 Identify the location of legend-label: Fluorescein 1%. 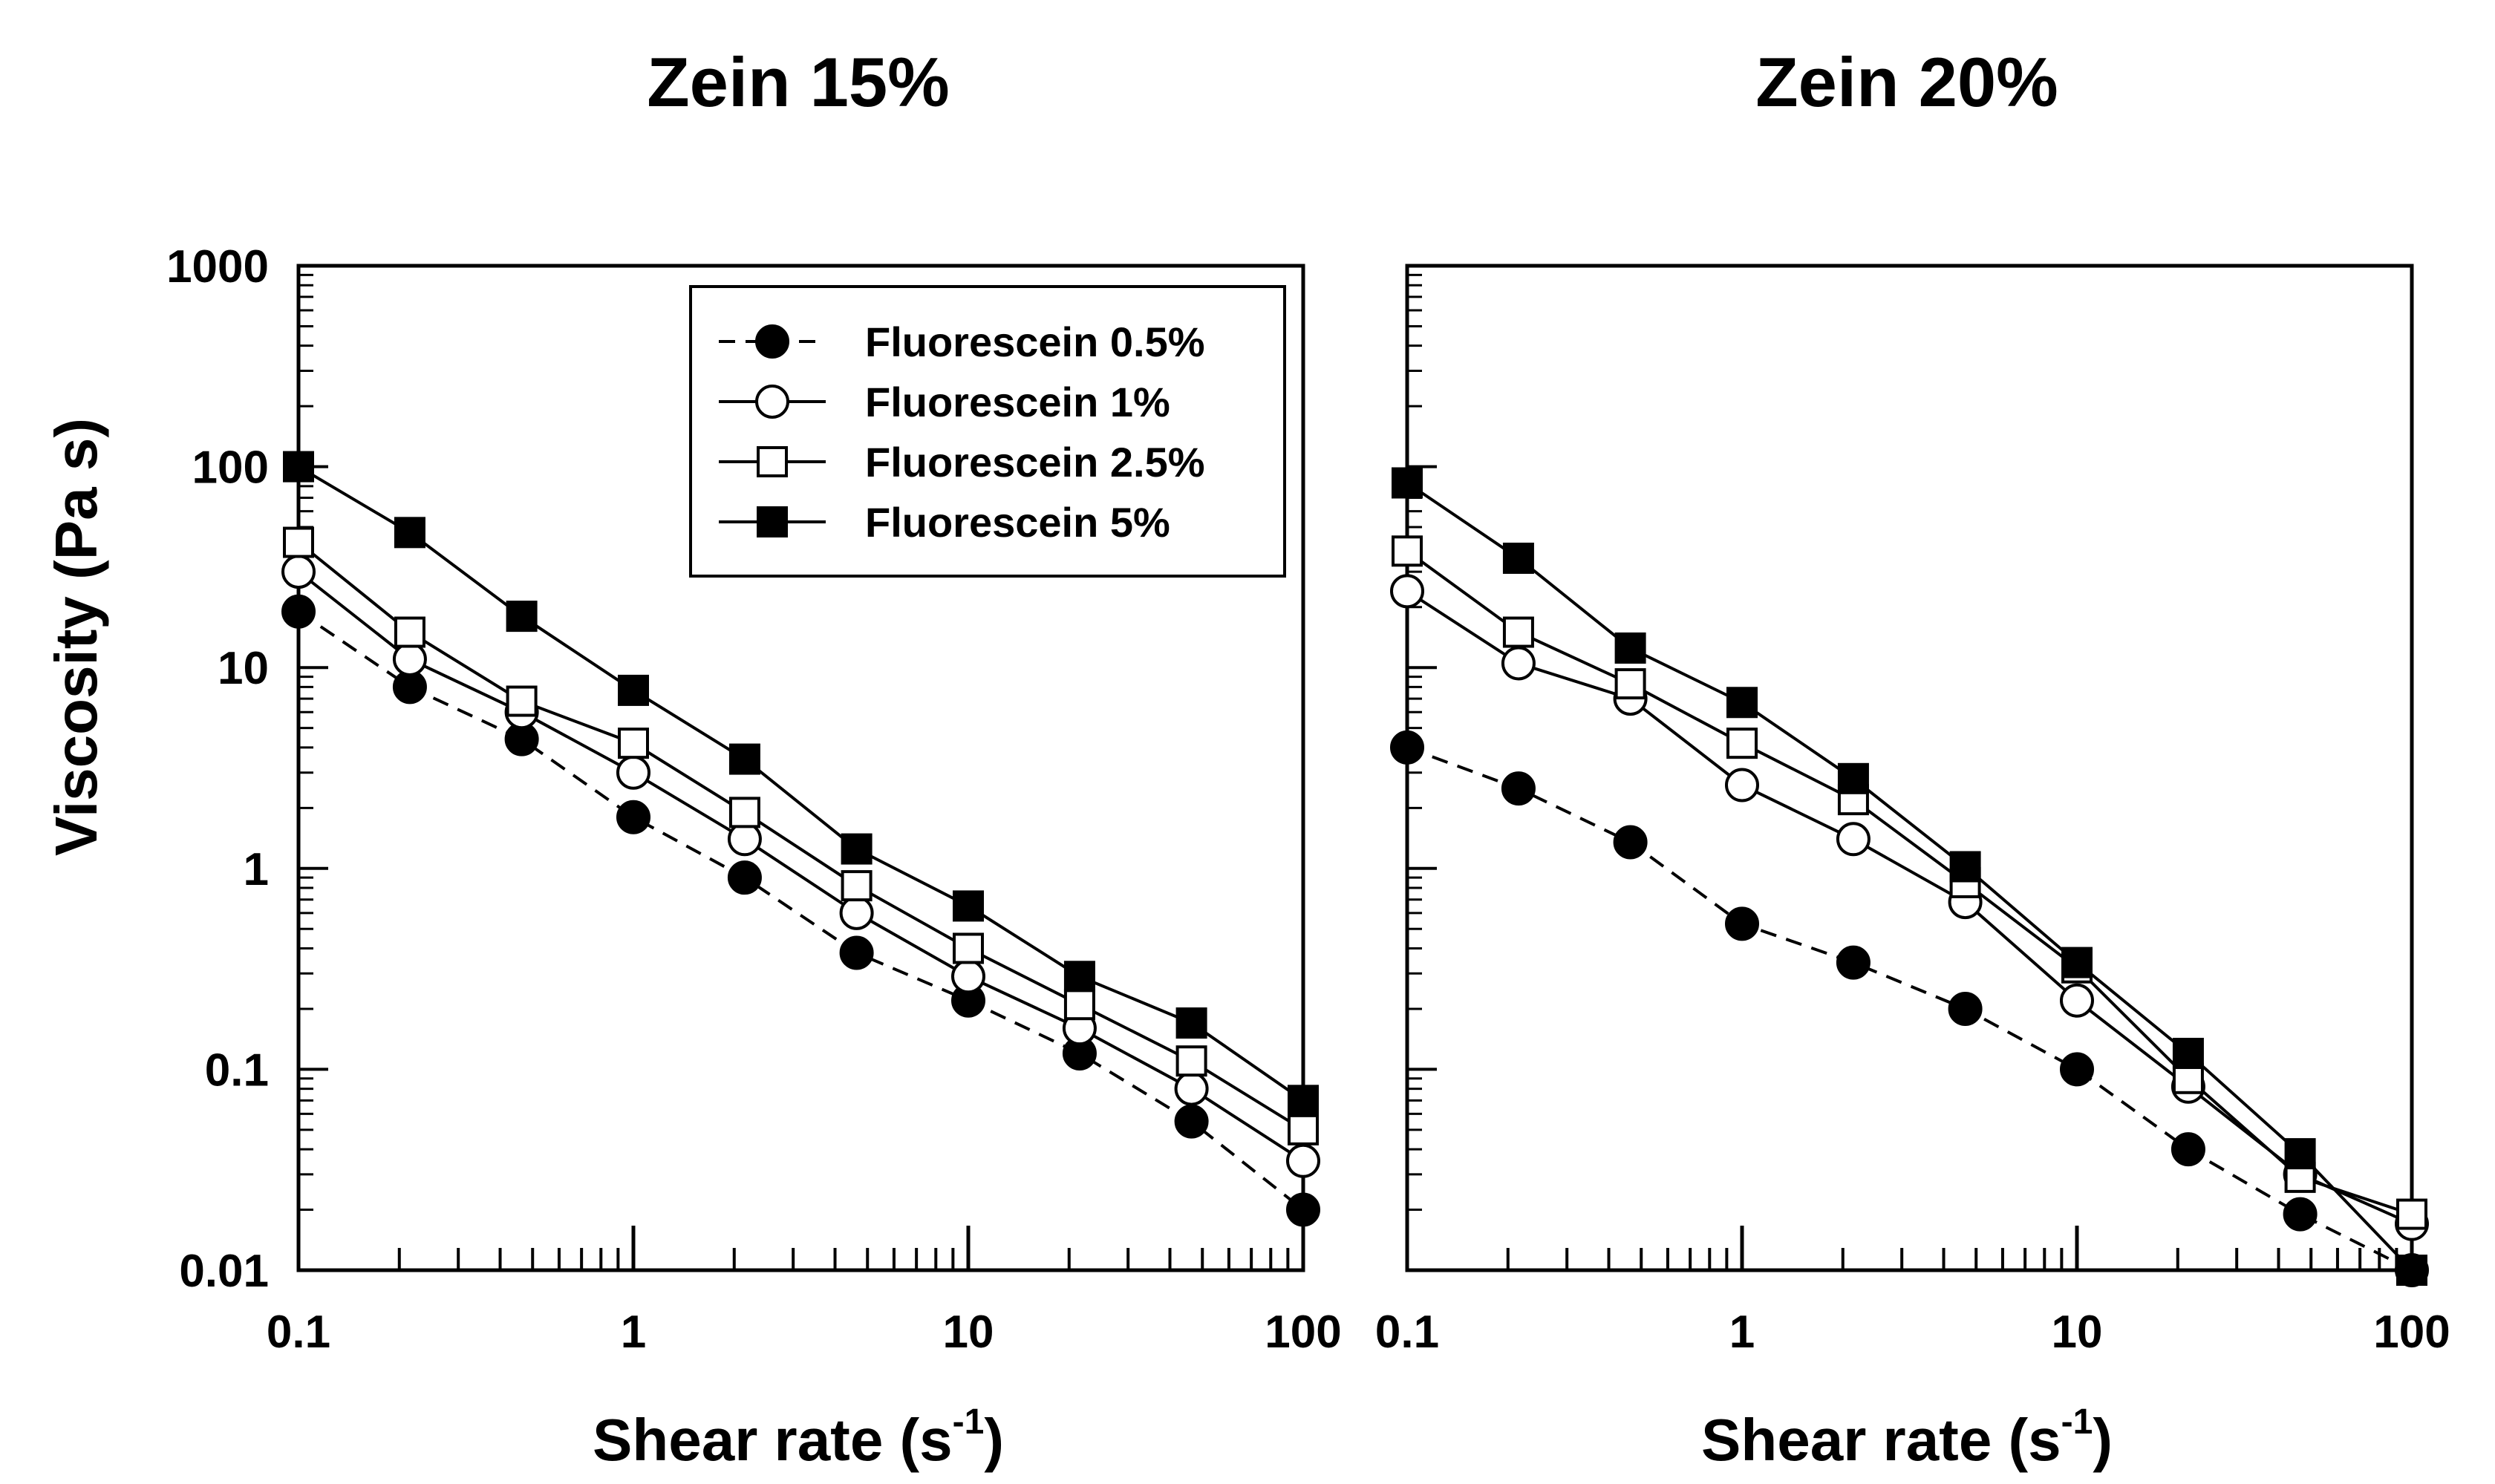
(1018, 402).